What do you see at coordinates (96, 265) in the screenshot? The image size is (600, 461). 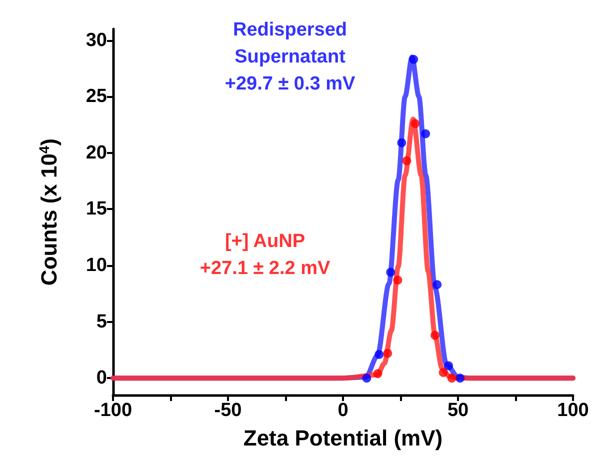 I see `y-tick-label: 10` at bounding box center [96, 265].